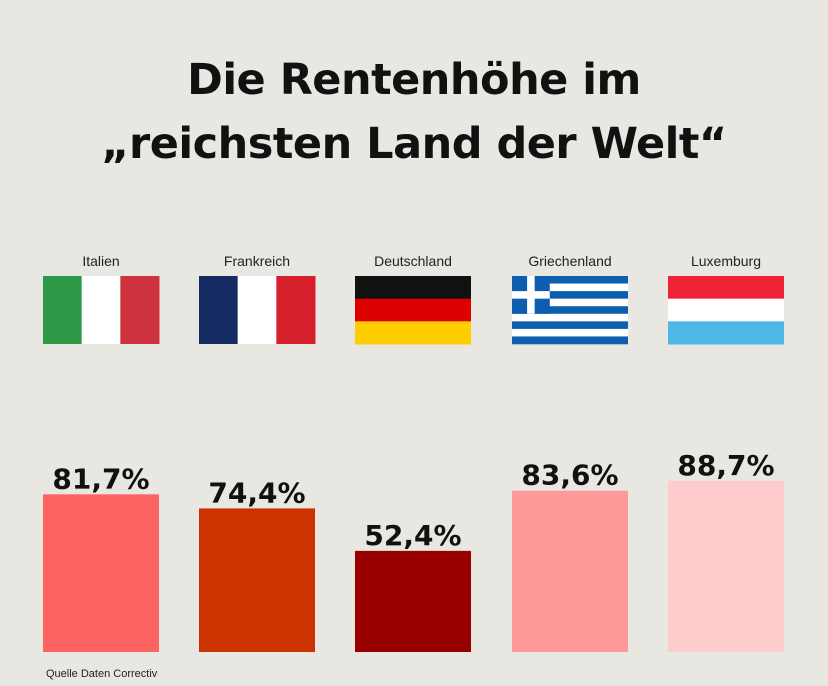 The height and width of the screenshot is (686, 828). Describe the element at coordinates (414, 144) in the screenshot. I see `chart-title-line-2: „reichsten Land der Welt“` at that location.